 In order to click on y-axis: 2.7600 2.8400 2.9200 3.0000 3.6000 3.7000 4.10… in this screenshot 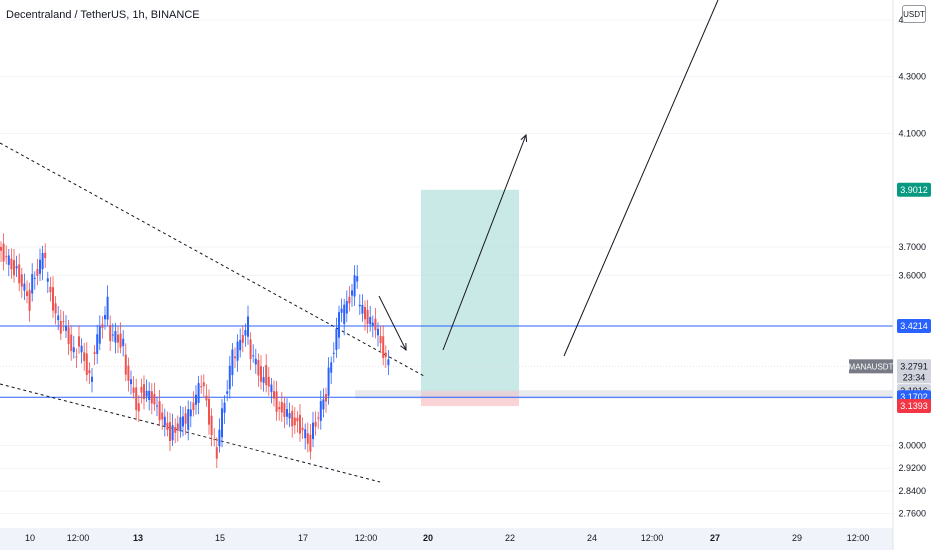, I will do `click(912, 275)`.